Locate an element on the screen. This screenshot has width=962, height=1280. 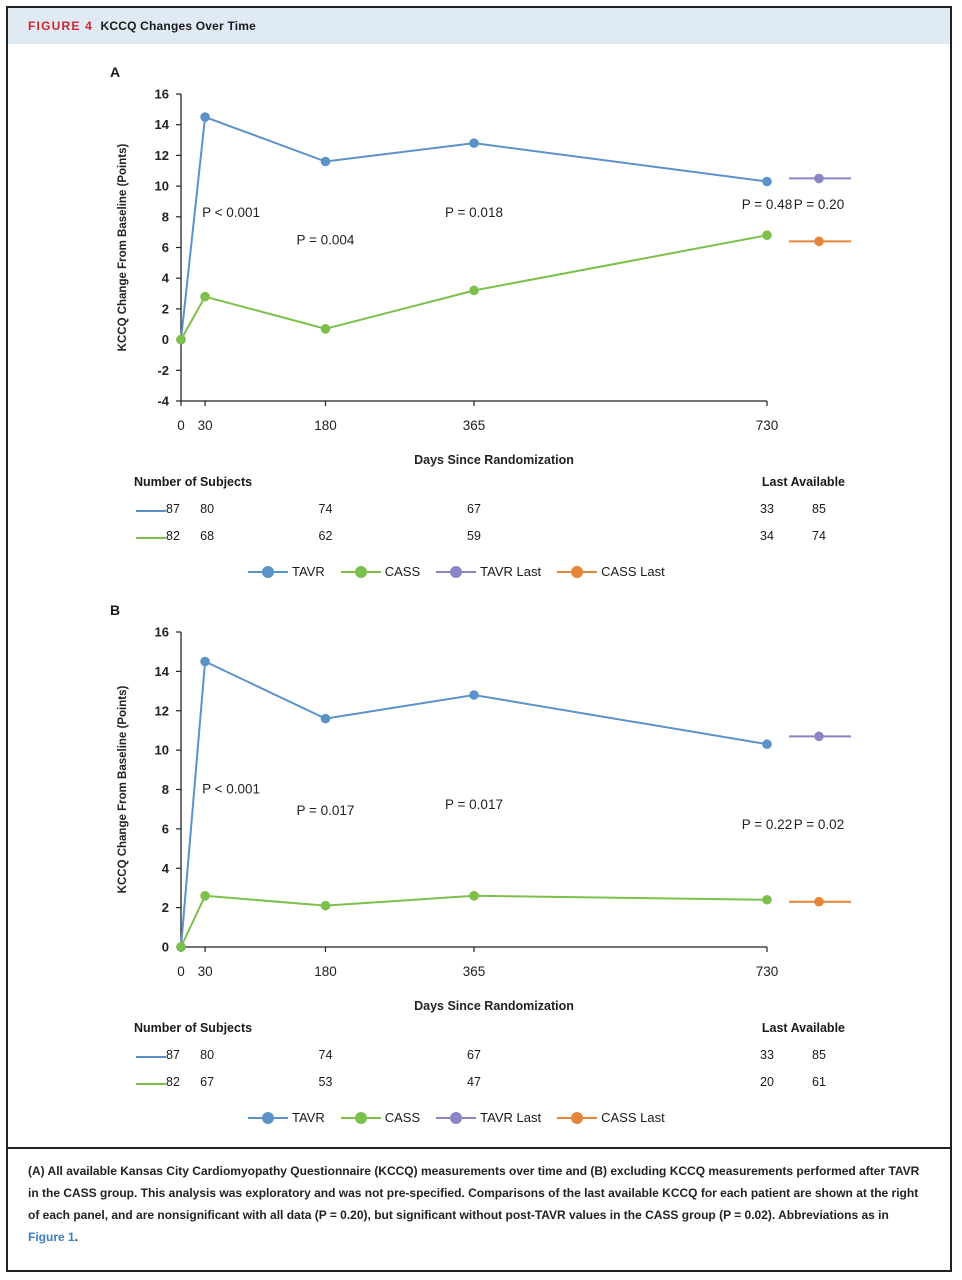
panel-b-legend-swatch-tavr is located at coordinates (268, 1117).